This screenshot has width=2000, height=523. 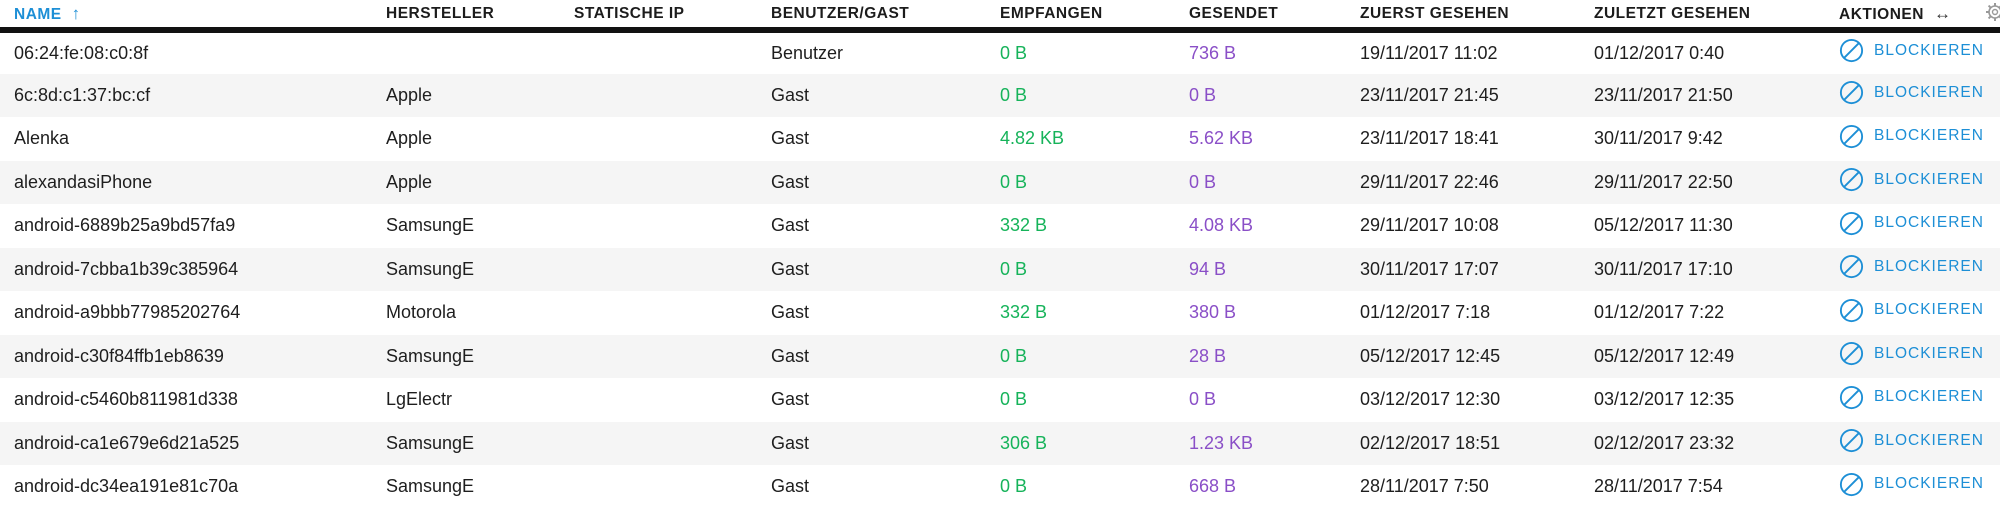 What do you see at coordinates (82, 94) in the screenshot?
I see `cell-name: 6c:8d:c1:37:bc:cf` at bounding box center [82, 94].